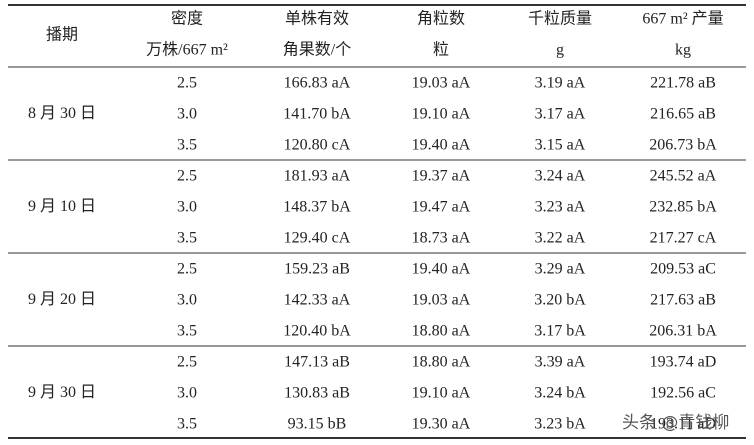 Image resolution: width=754 pixels, height=445 pixels. What do you see at coordinates (683, 207) in the screenshot?
I see `data-cell: 232.85 bA` at bounding box center [683, 207].